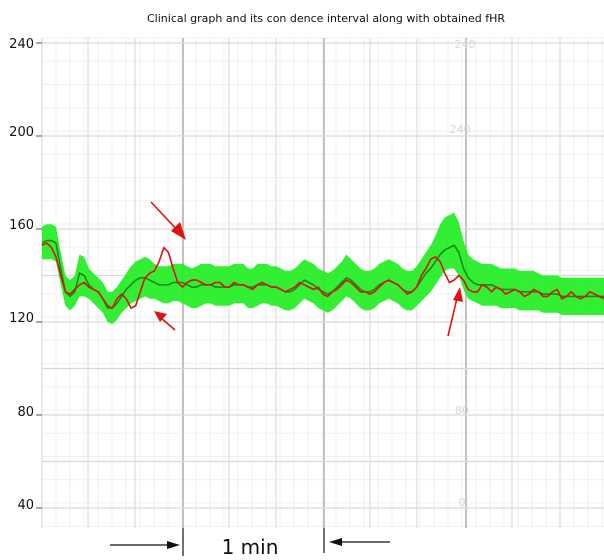 The height and width of the screenshot is (560, 604). I want to click on y-tick-label: 240, so click(21, 44).